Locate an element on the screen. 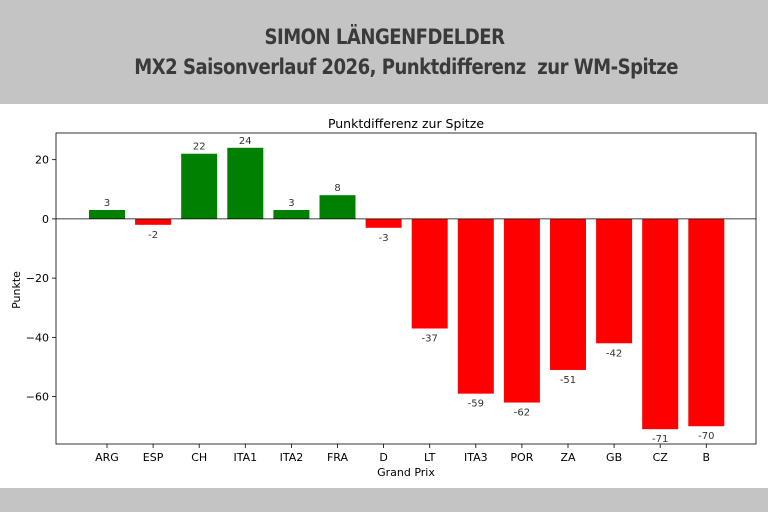 Image resolution: width=768 pixels, height=512 pixels. bar-cz is located at coordinates (660, 324).